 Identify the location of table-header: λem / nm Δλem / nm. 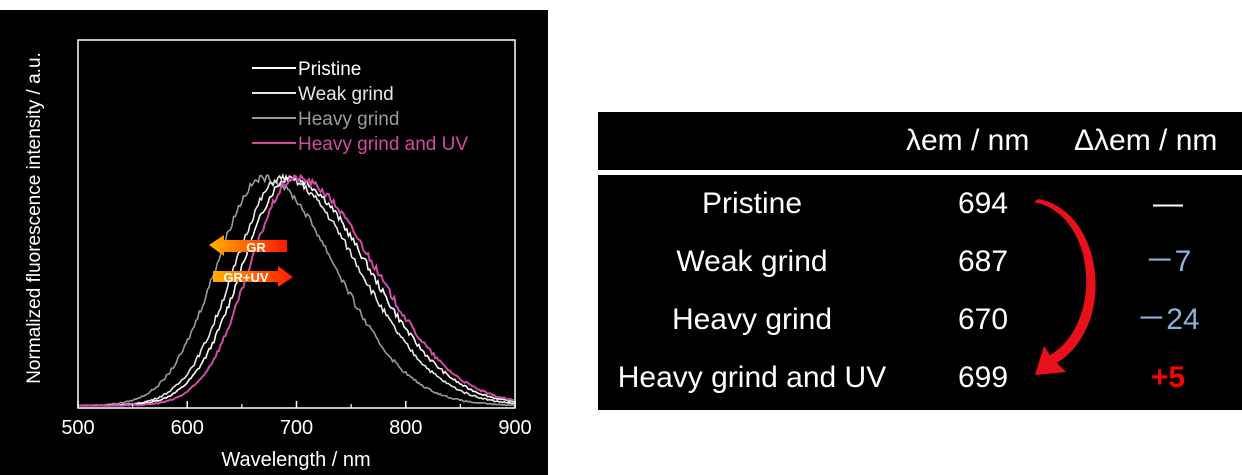
(920, 141).